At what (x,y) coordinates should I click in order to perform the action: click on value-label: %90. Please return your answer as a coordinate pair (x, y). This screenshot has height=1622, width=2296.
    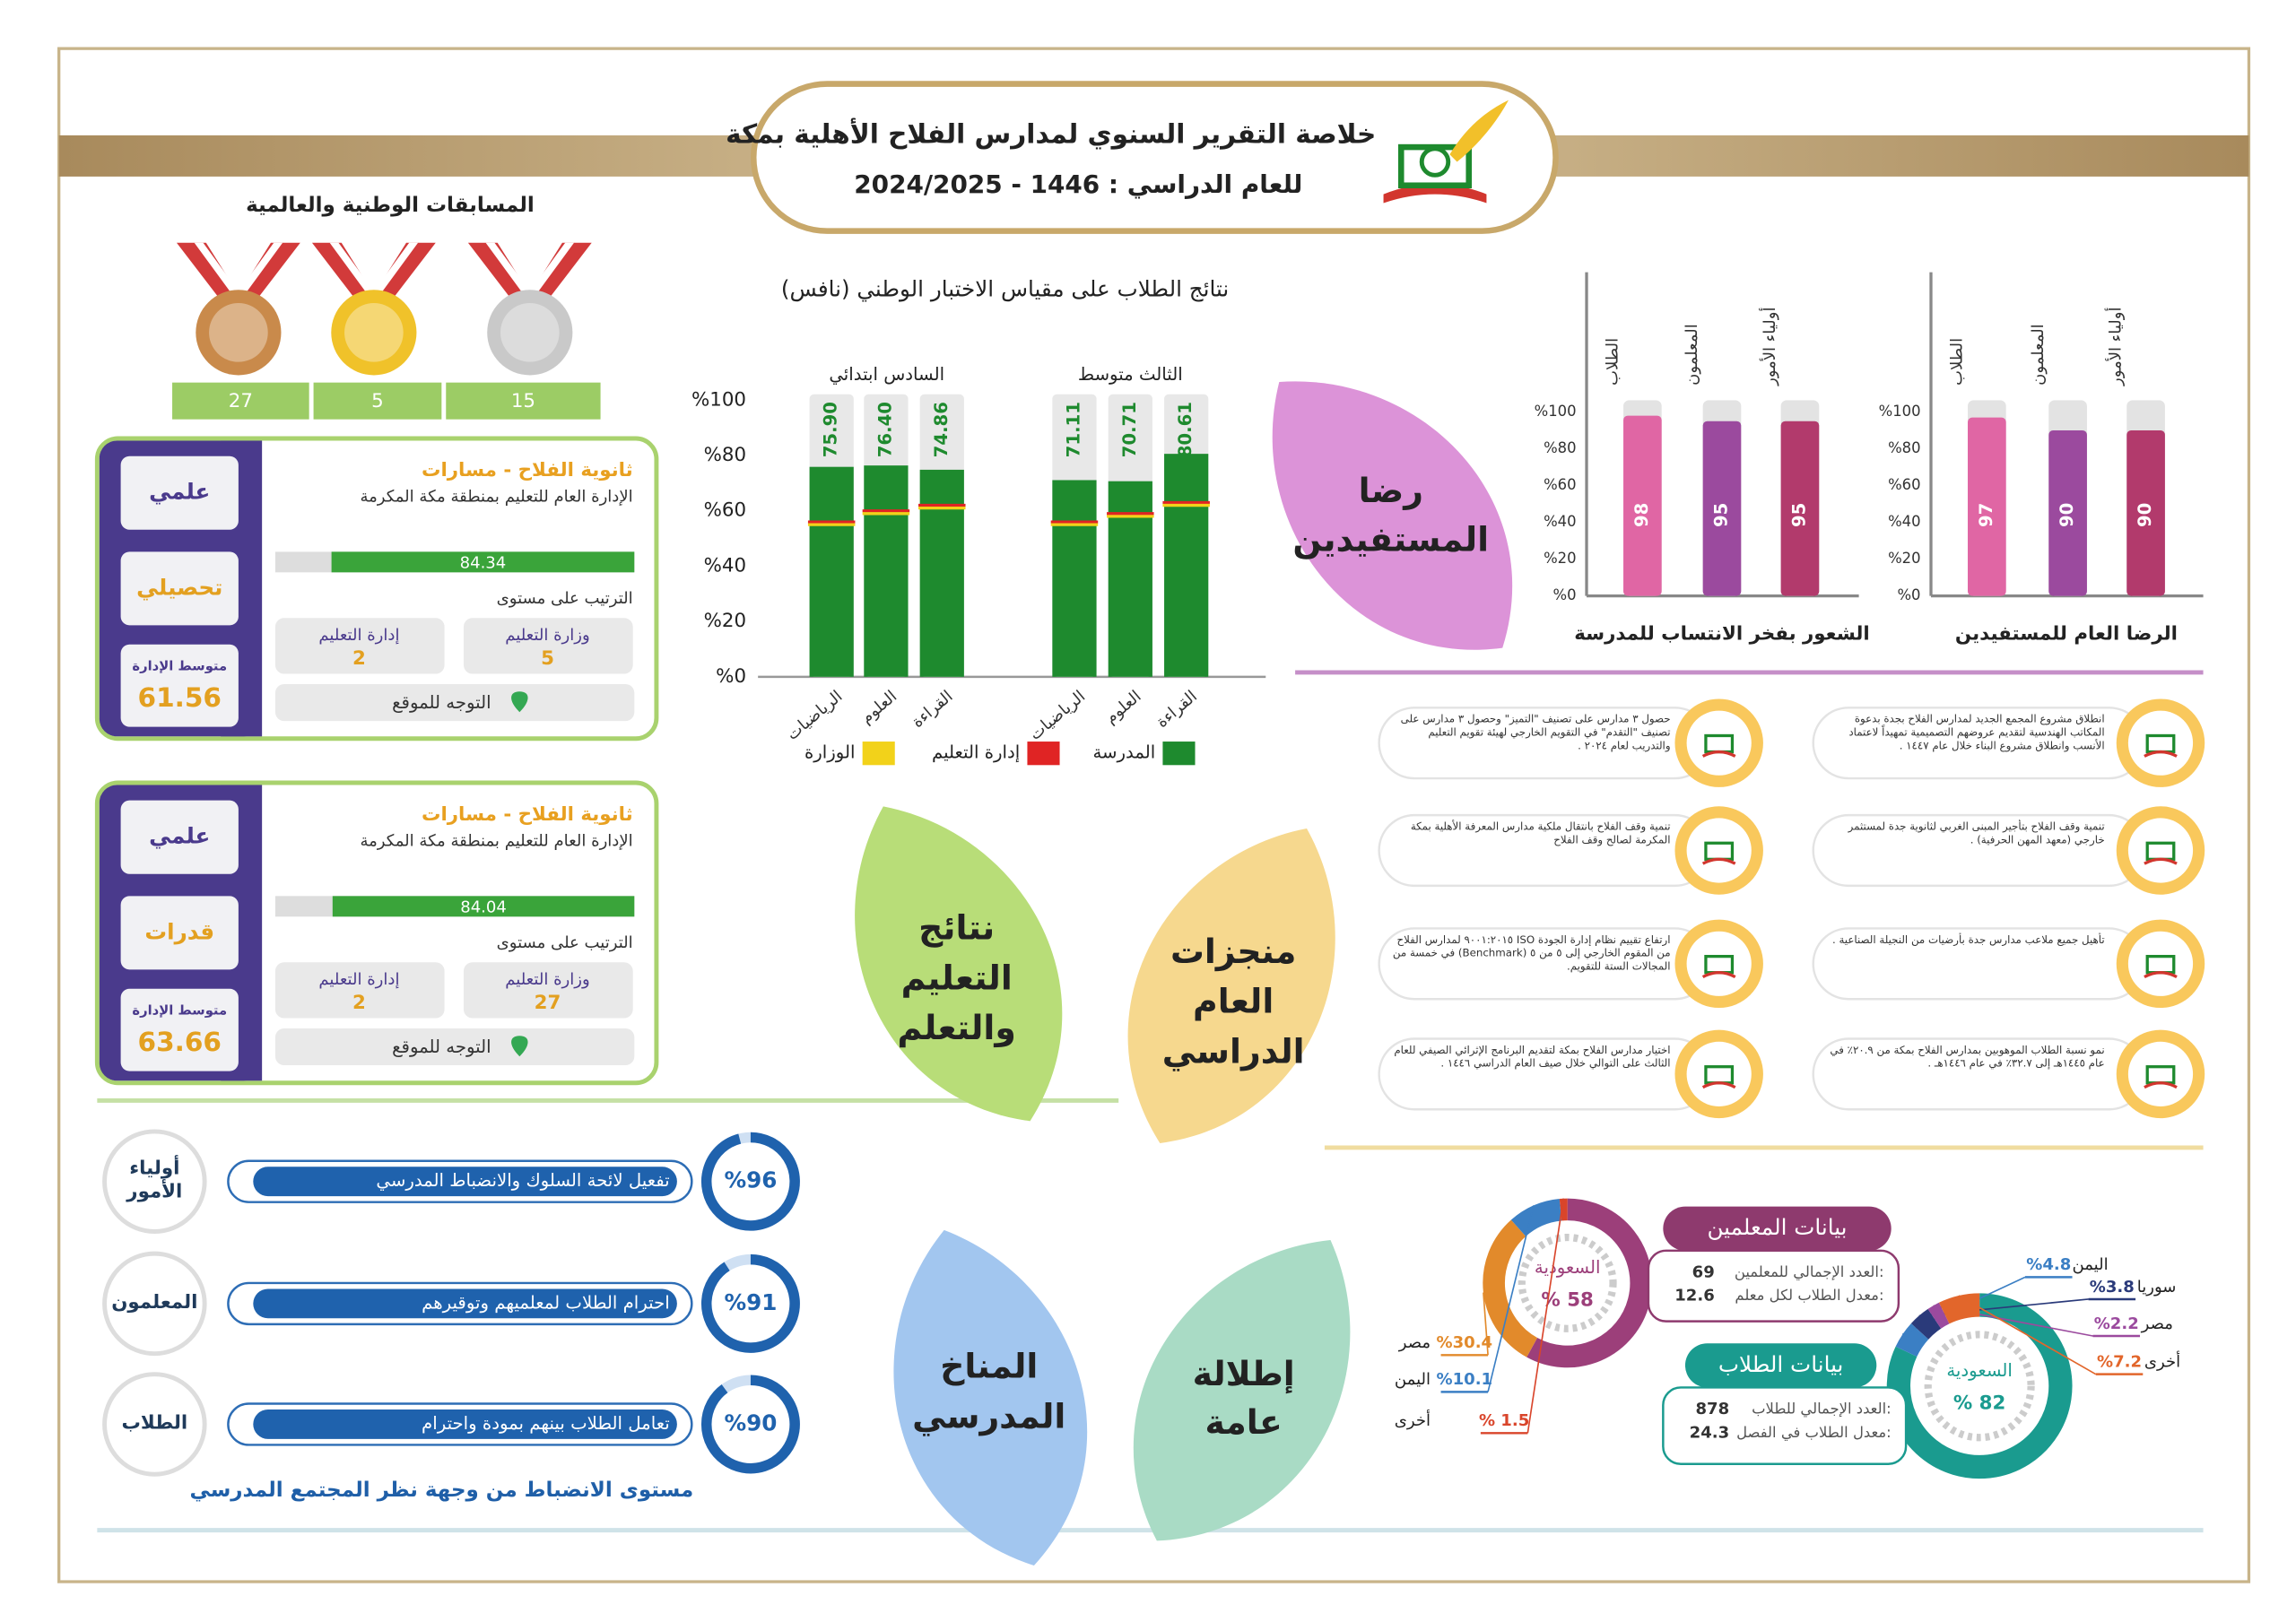
    Looking at the image, I should click on (750, 1422).